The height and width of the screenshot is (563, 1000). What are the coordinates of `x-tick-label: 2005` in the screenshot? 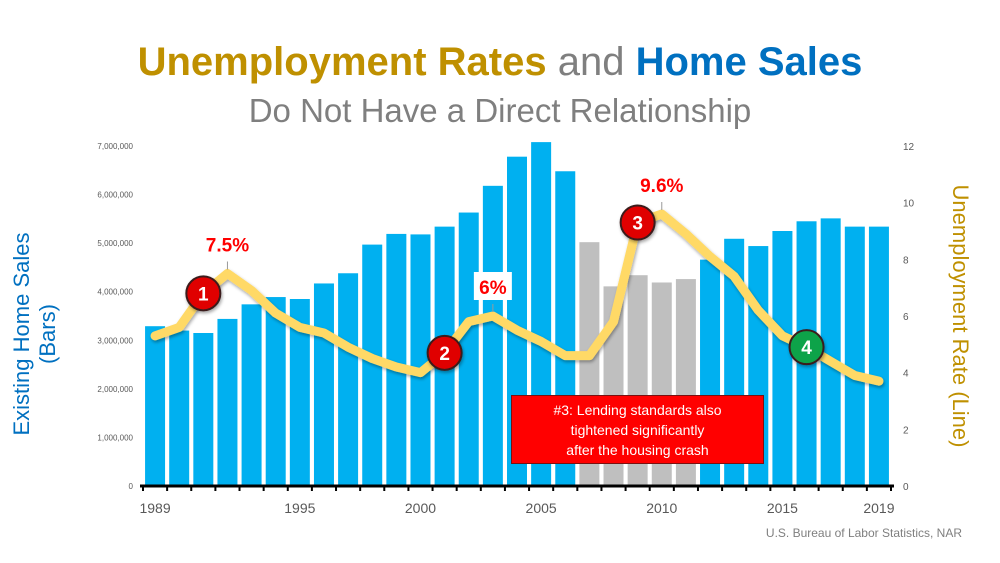 It's located at (541, 508).